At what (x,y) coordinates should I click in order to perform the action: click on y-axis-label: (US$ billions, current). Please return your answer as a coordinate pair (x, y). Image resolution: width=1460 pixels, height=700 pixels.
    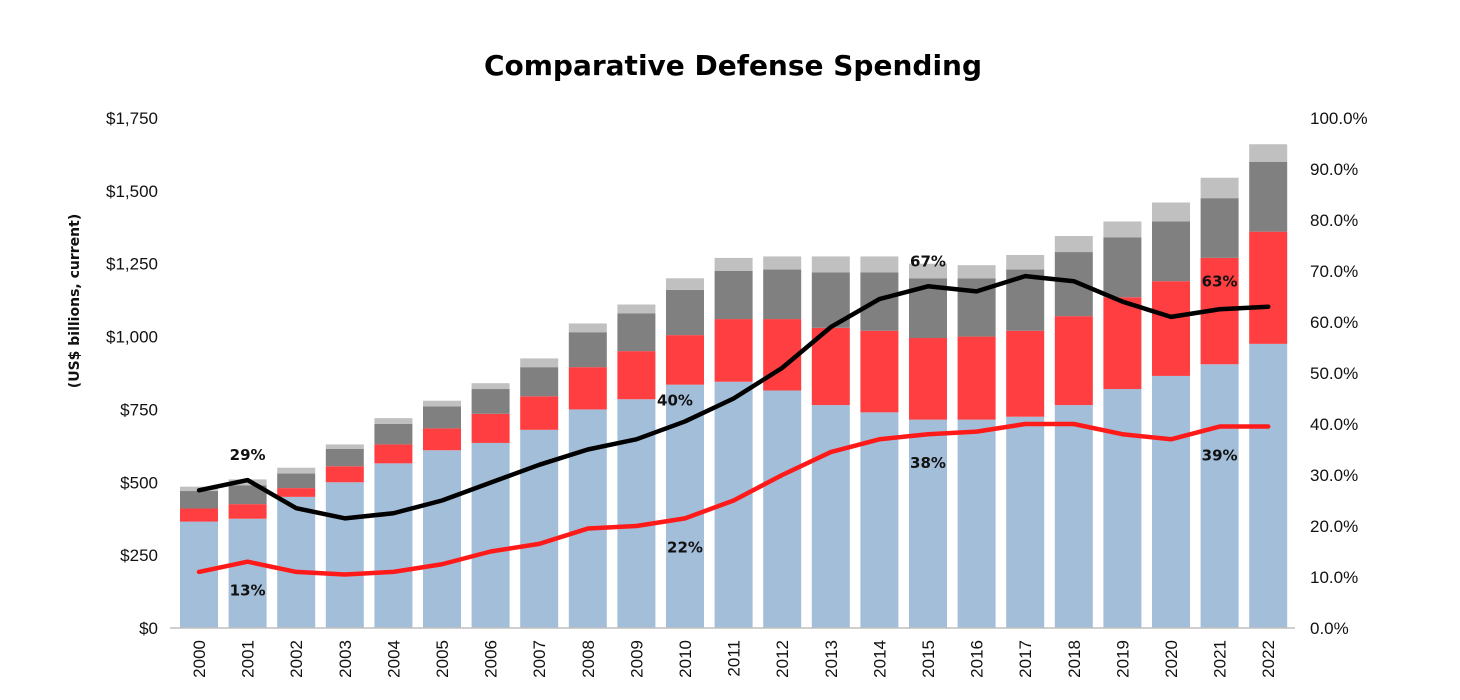
    Looking at the image, I should click on (75, 301).